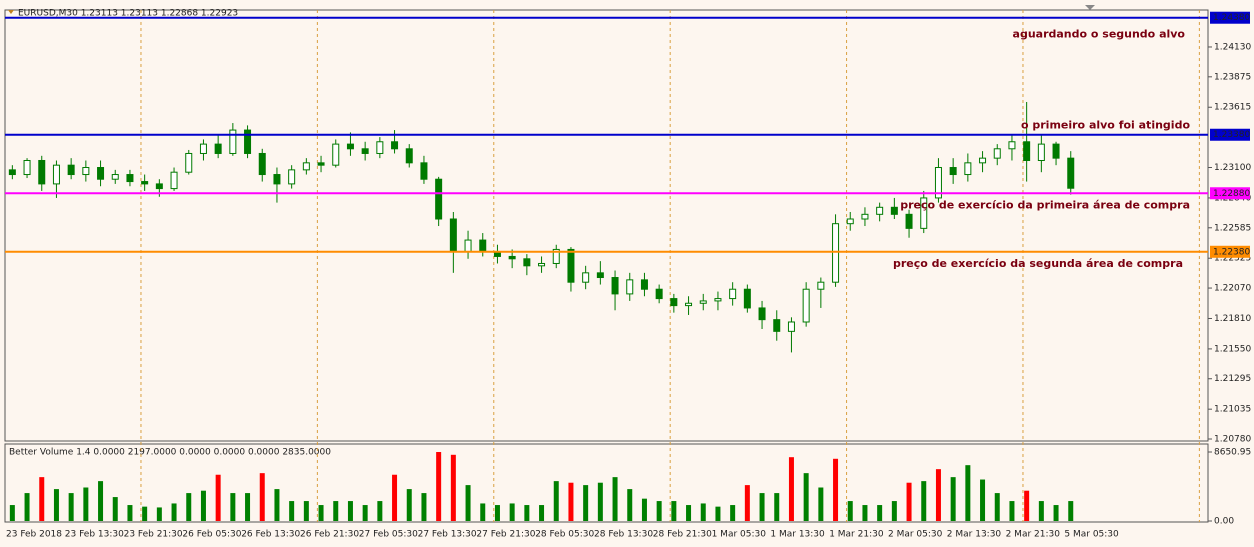 The height and width of the screenshot is (547, 1254). I want to click on x-tick-label: 28 Feb 13:30, so click(623, 535).